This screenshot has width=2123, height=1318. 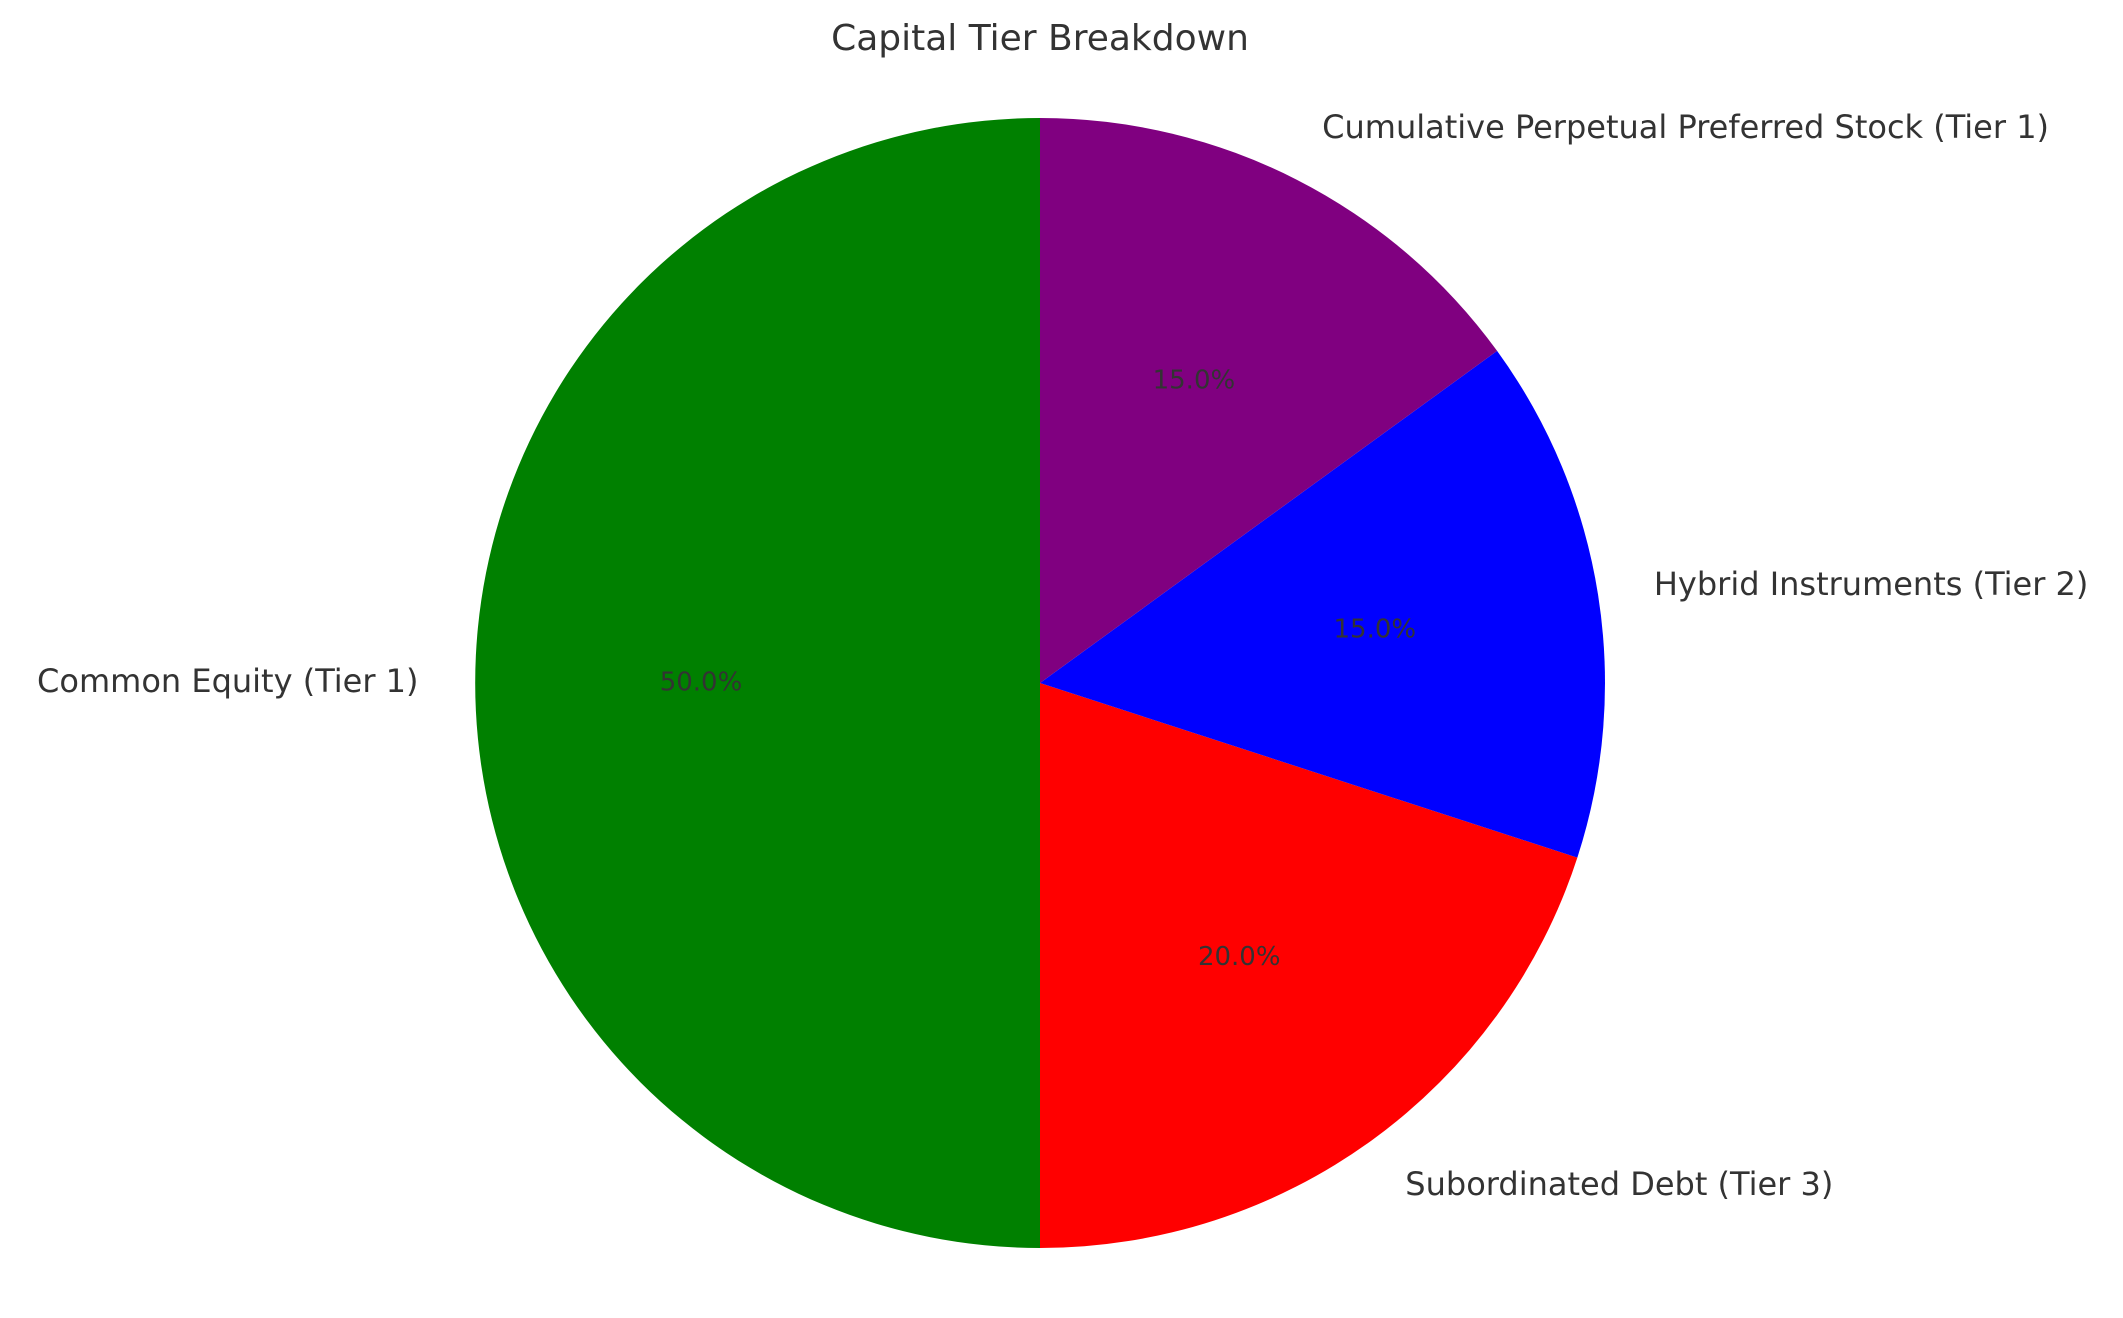 I want to click on chart-title: Capital Tier Breakdown, so click(x=1040, y=38).